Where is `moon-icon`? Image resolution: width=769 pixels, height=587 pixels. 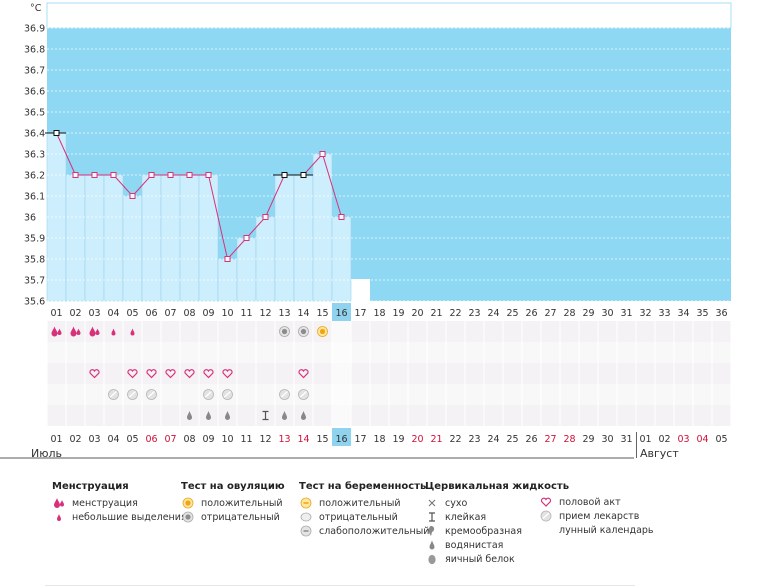 moon-icon is located at coordinates (546, 530).